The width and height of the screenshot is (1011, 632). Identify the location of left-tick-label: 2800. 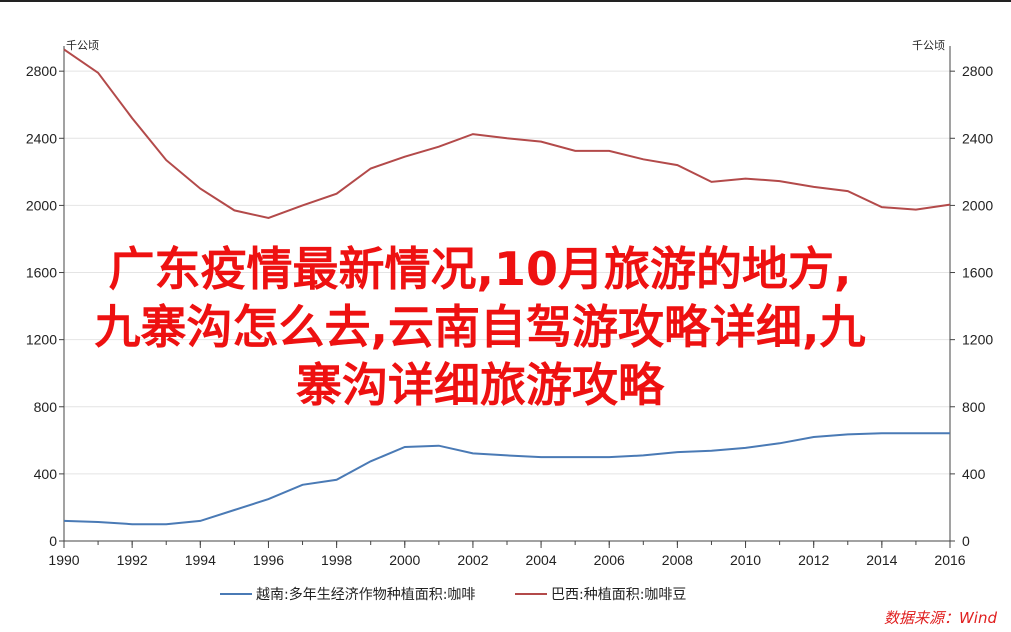
(41, 71).